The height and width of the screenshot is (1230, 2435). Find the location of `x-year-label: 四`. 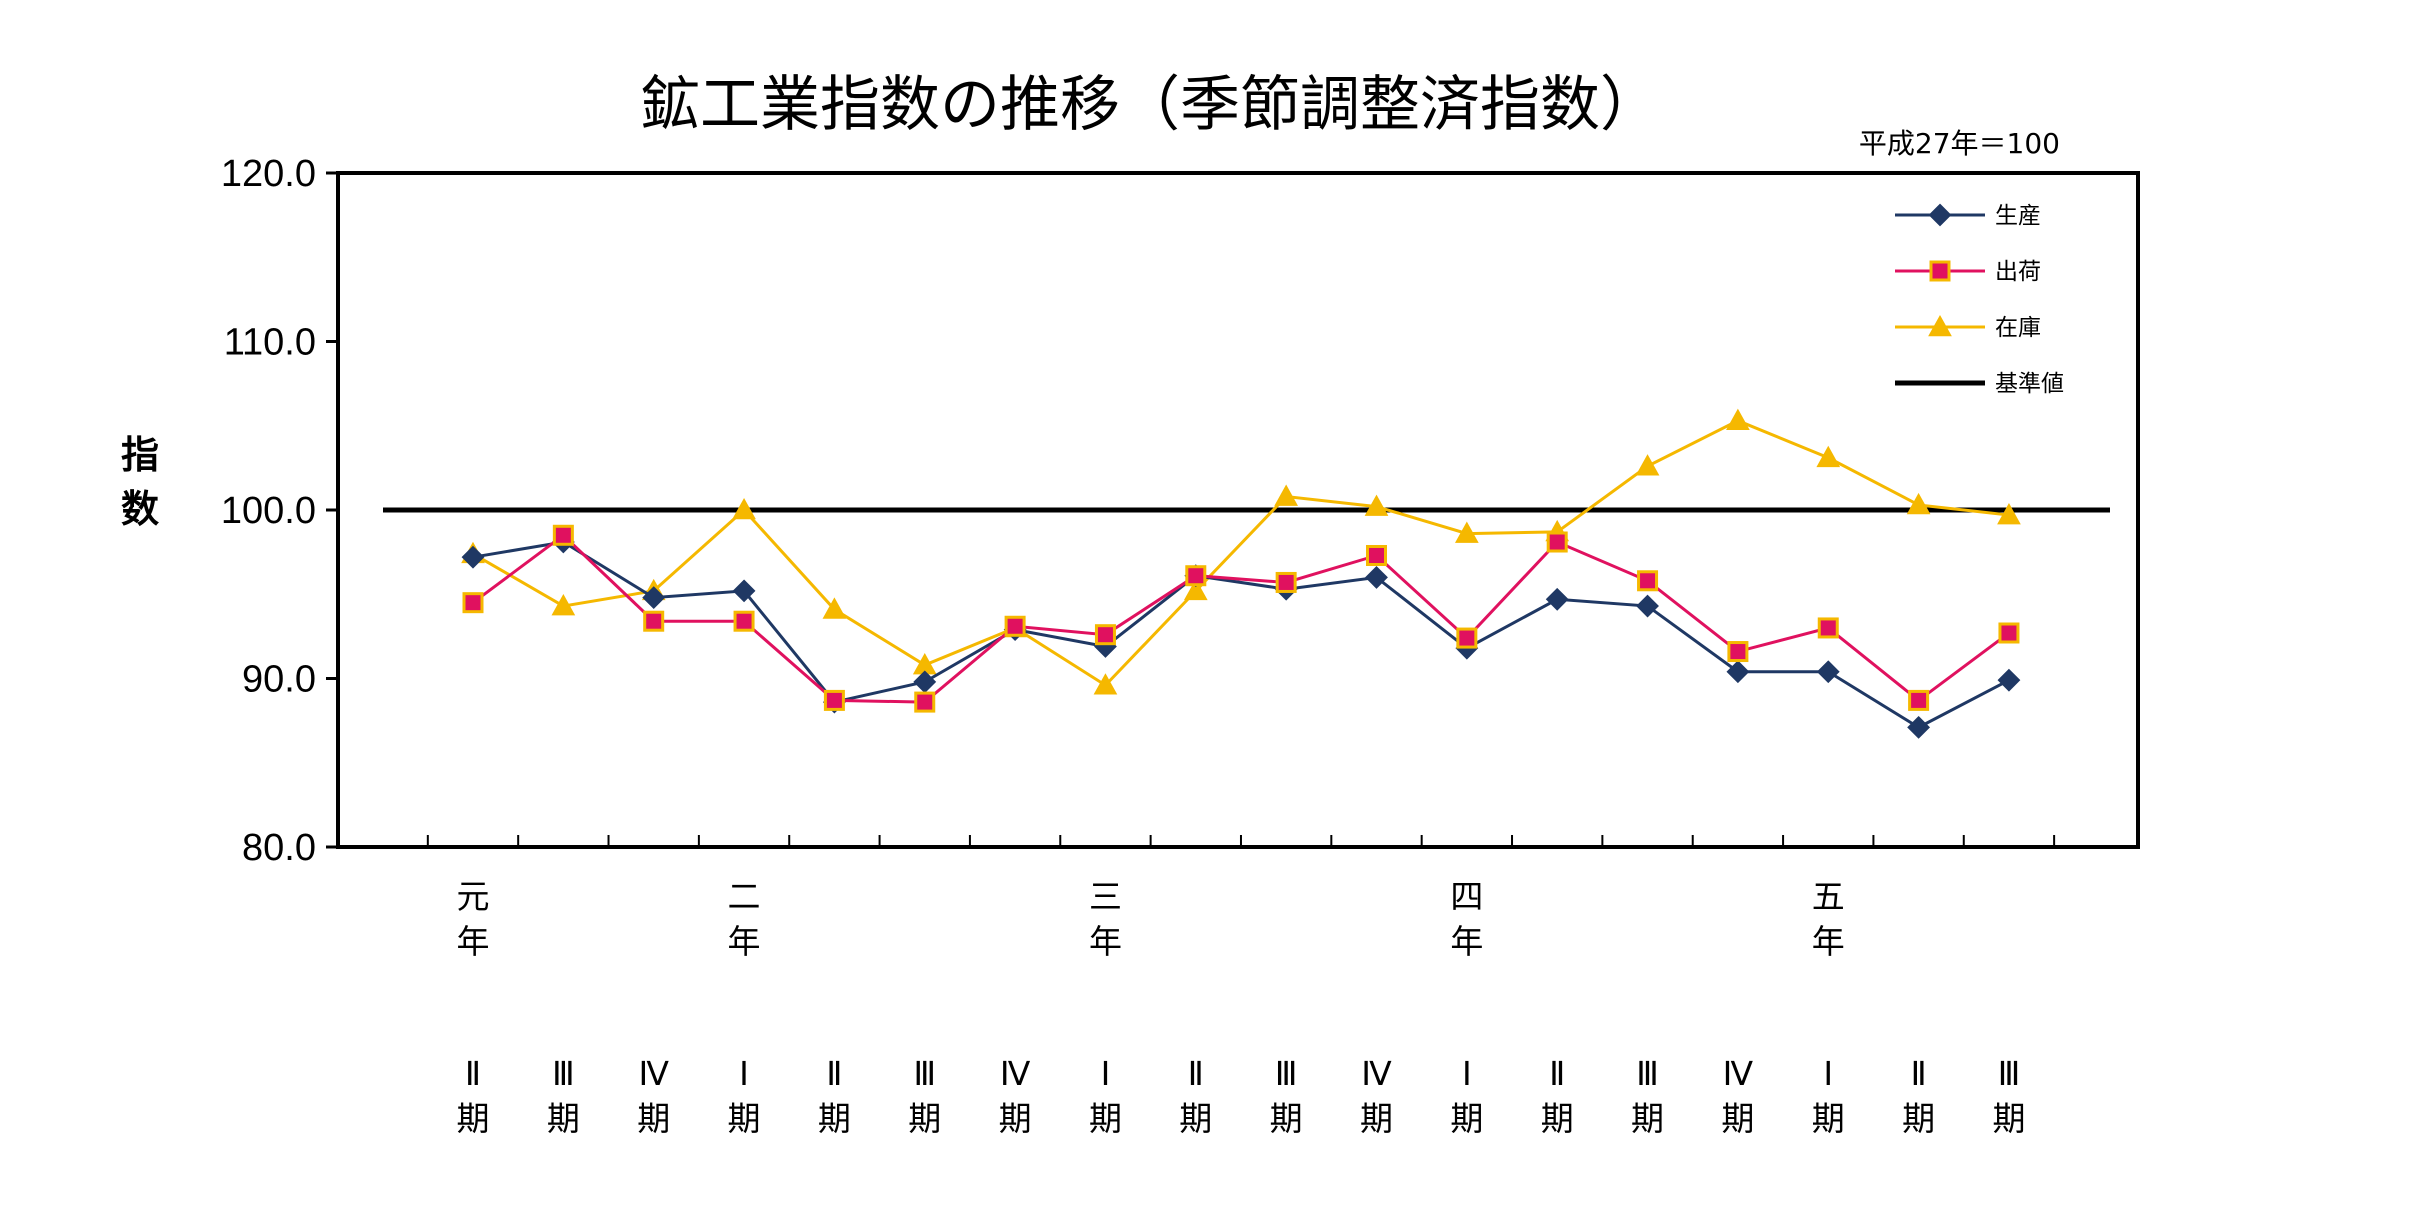

x-year-label: 四 is located at coordinates (1466, 896).